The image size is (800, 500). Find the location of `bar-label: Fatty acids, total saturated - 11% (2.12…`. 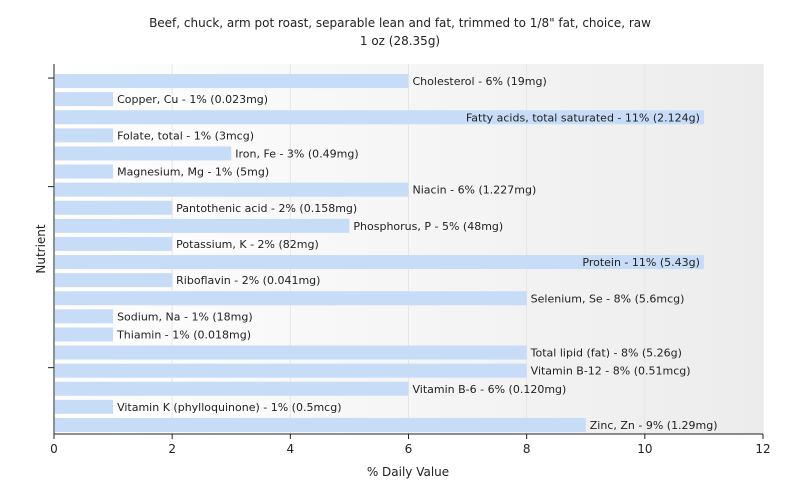

bar-label: Fatty acids, total saturated - 11% (2.12… is located at coordinates (583, 117).